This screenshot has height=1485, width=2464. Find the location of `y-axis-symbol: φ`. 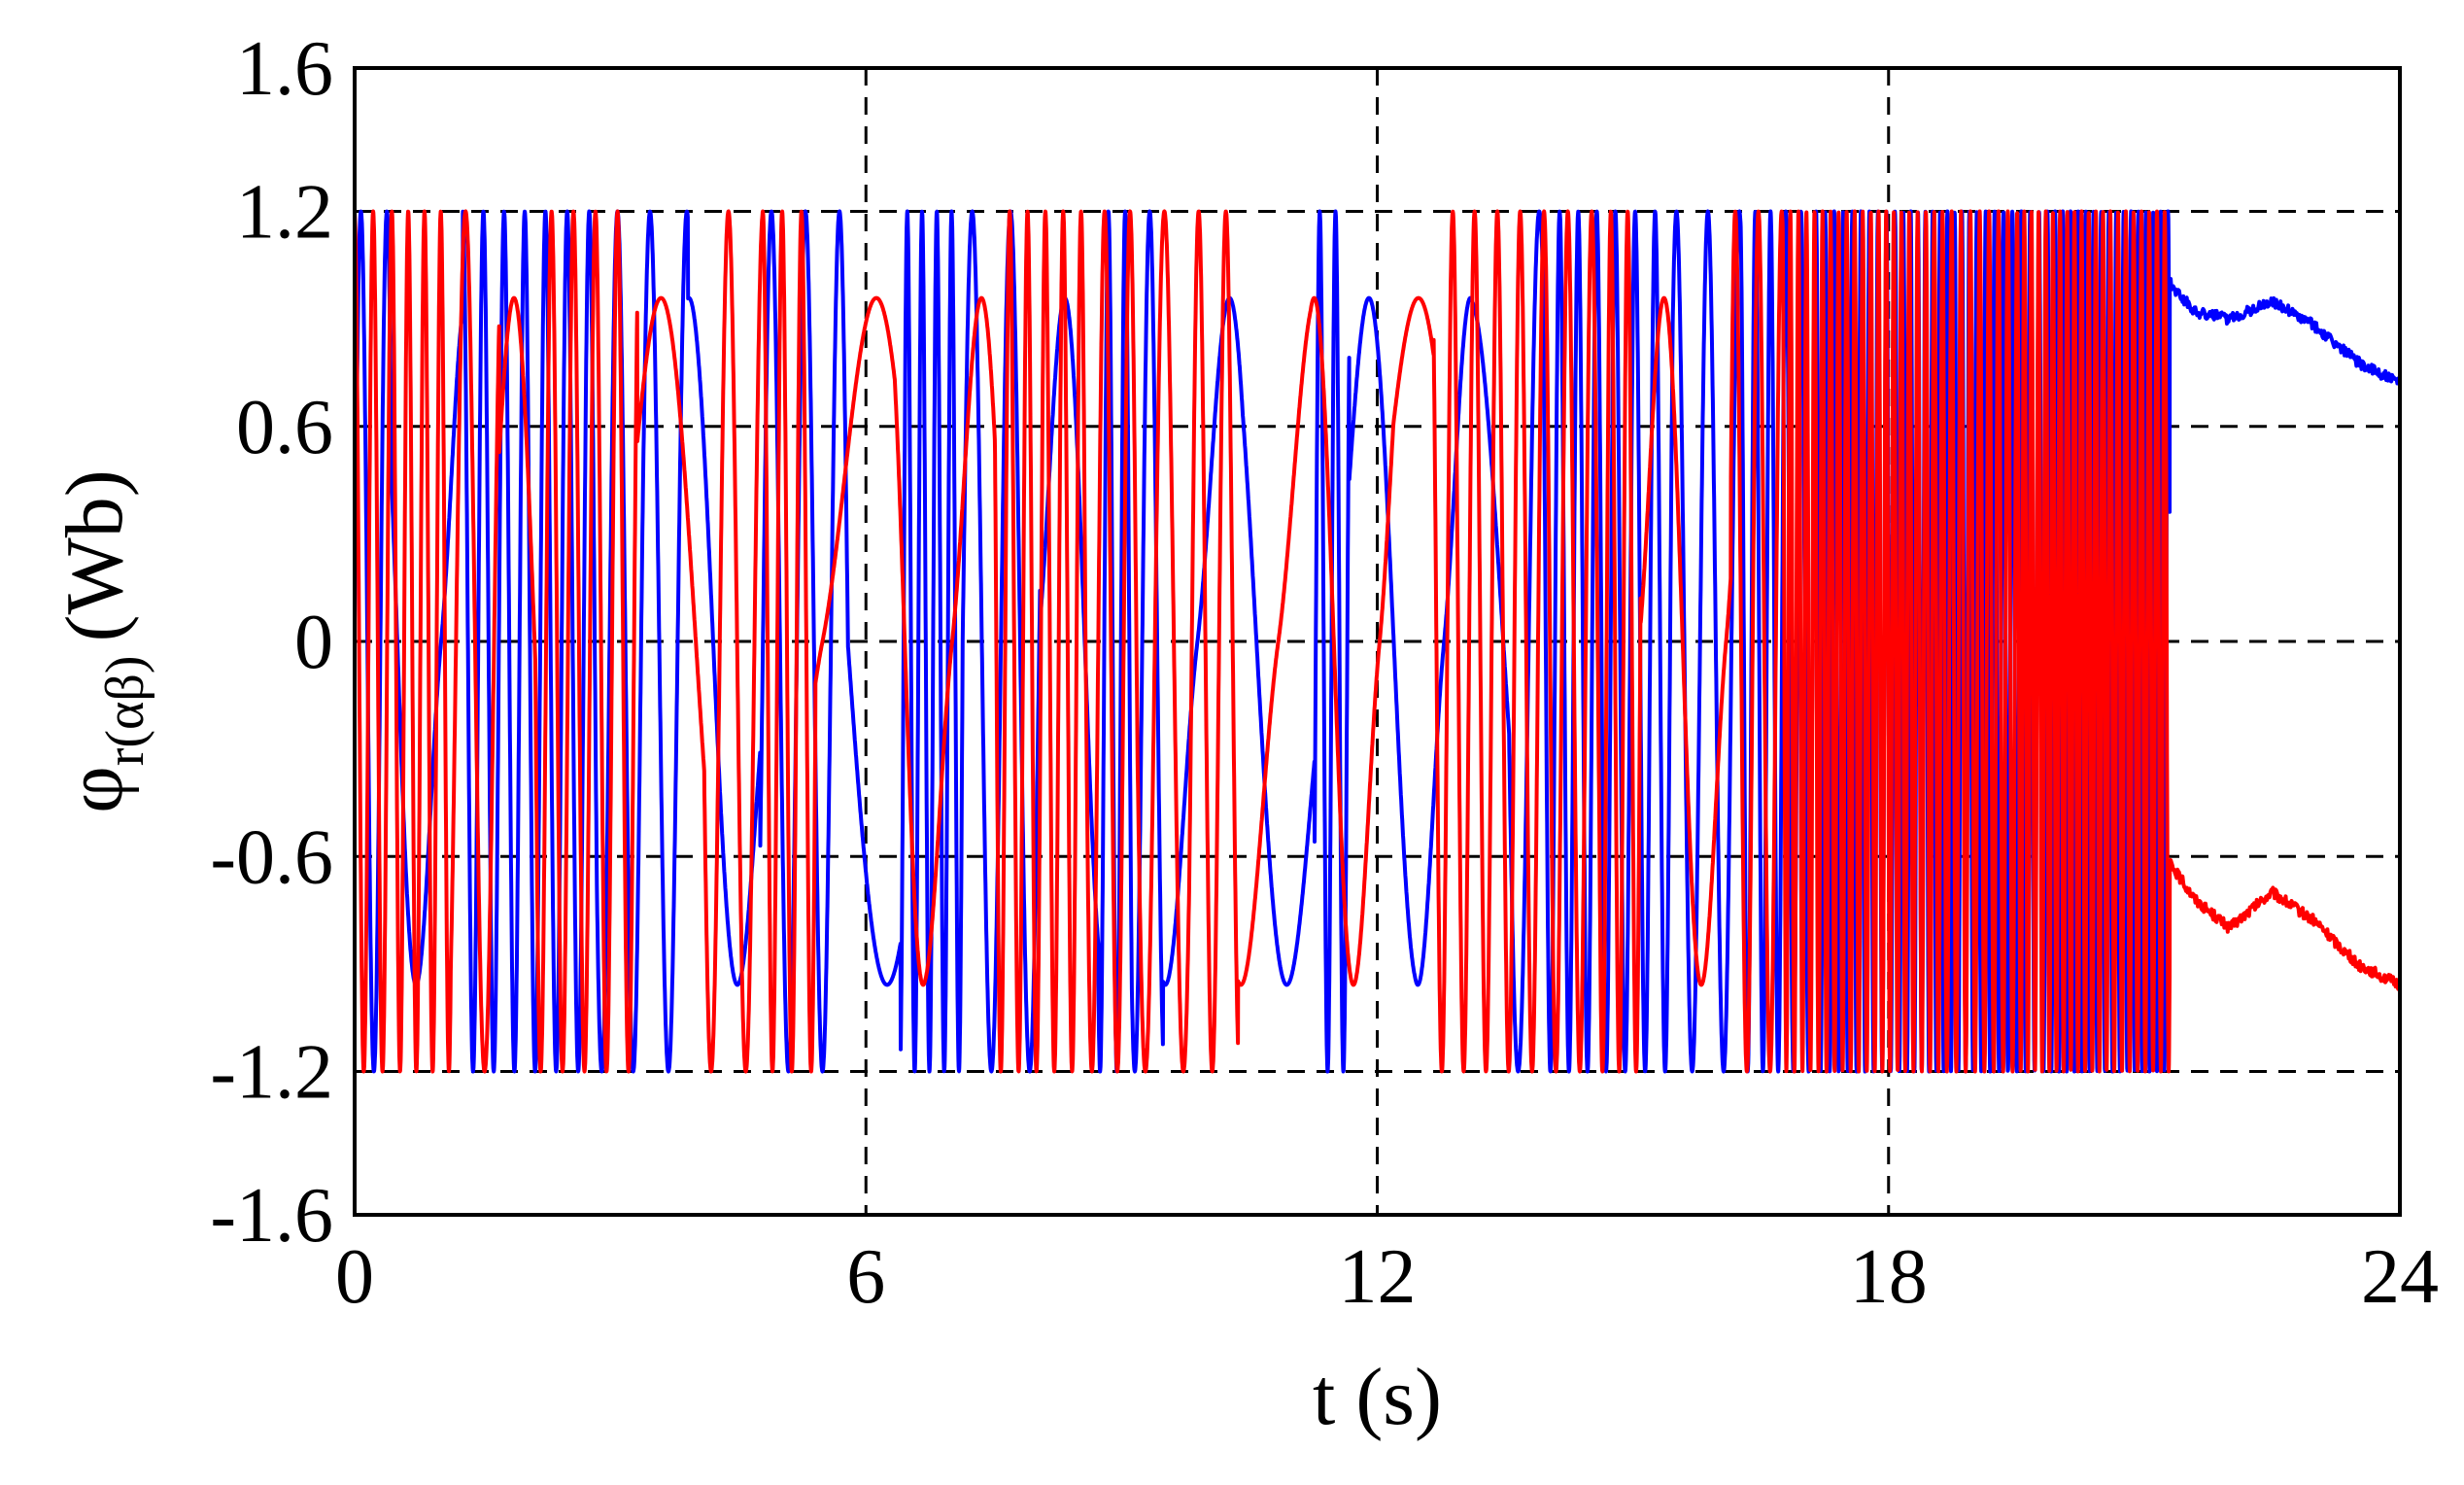

y-axis-symbol: φ is located at coordinates (95, 789).